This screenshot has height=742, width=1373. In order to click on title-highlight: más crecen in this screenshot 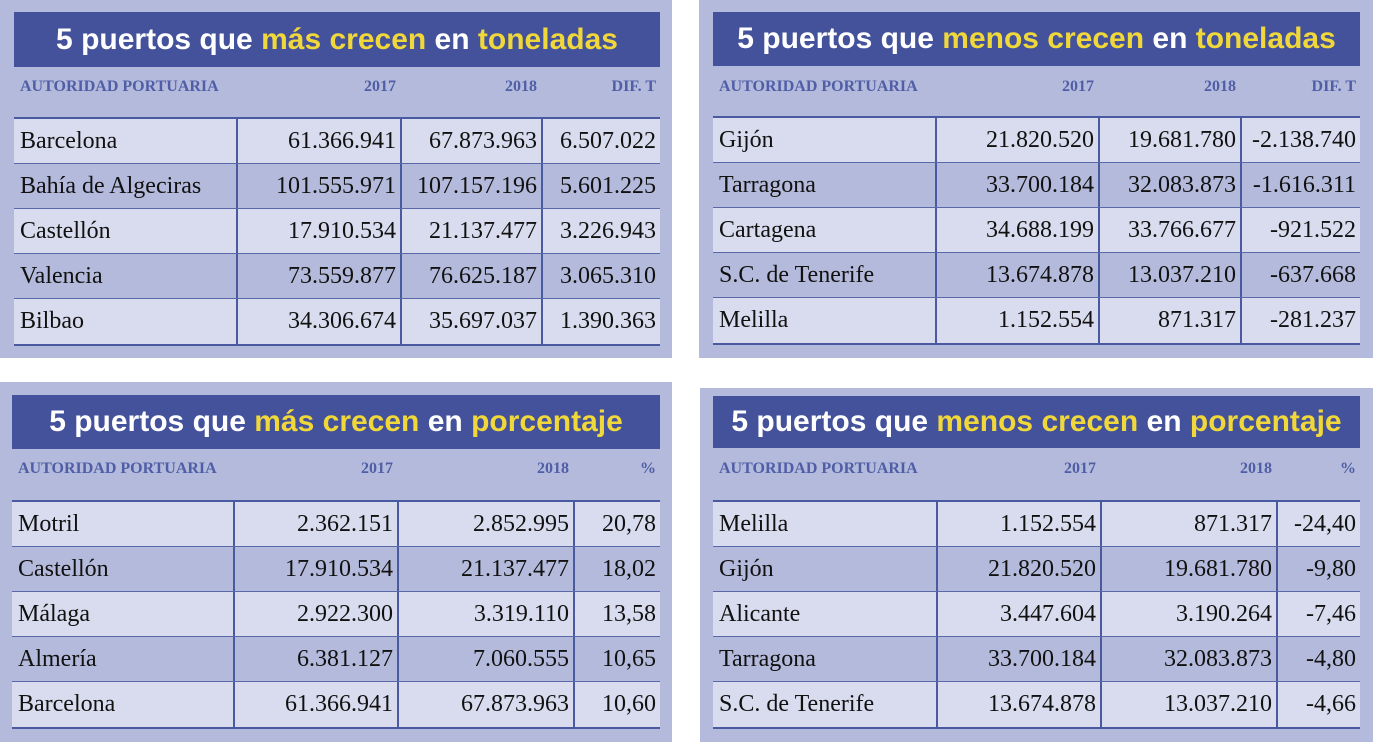, I will do `click(337, 421)`.